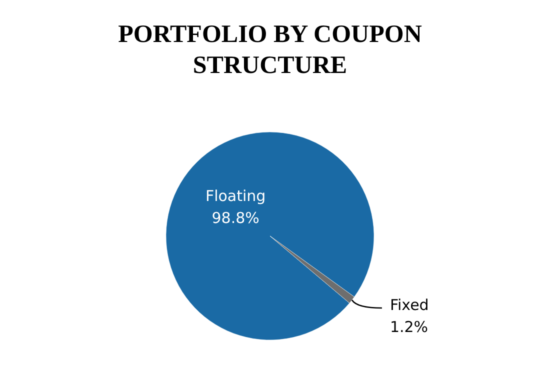 Image resolution: width=540 pixels, height=380 pixels. Describe the element at coordinates (236, 218) in the screenshot. I see `data-label: 98.8%` at that location.